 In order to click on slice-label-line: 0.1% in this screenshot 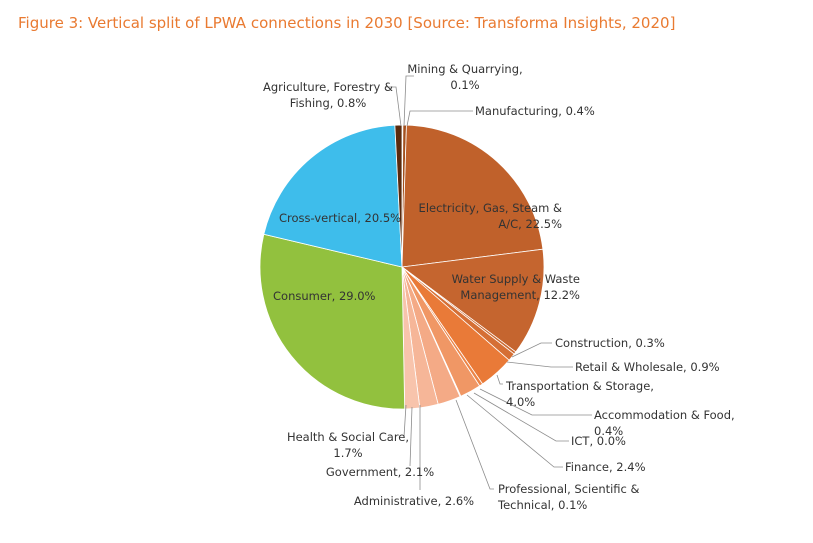, I will do `click(464, 85)`.